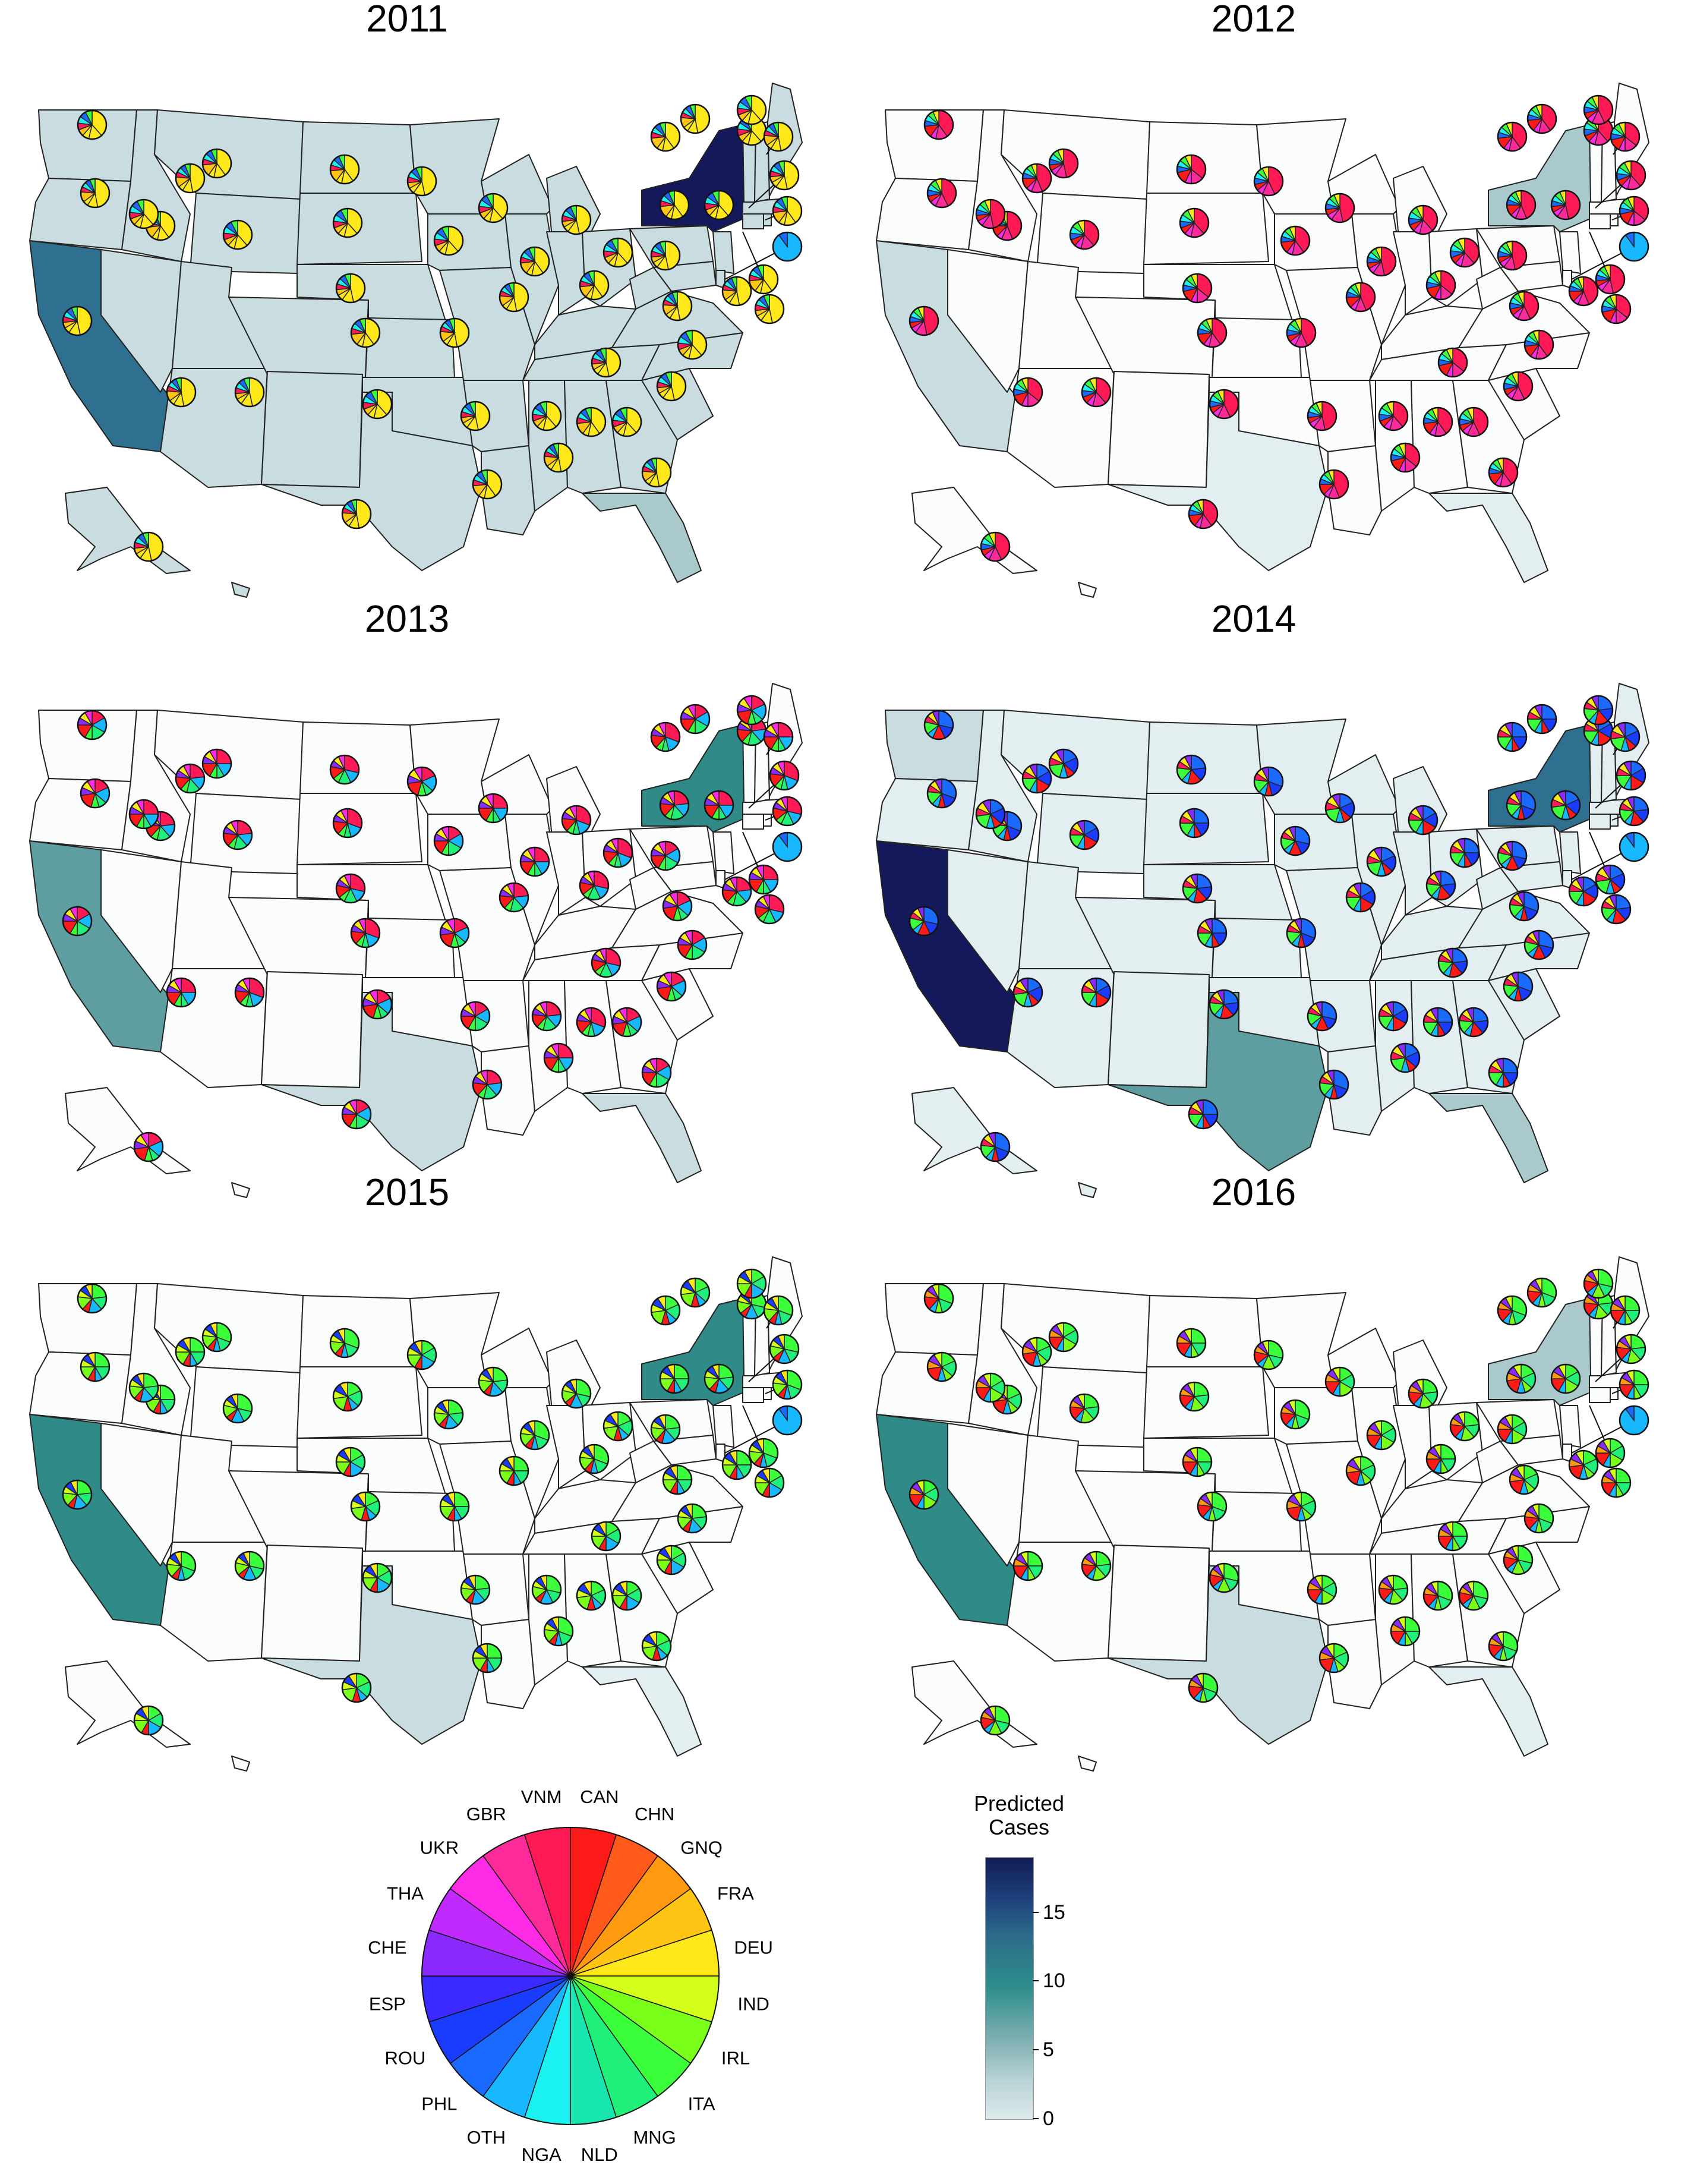 The height and width of the screenshot is (2184, 1694). I want to click on state-ak, so click(128, 1704).